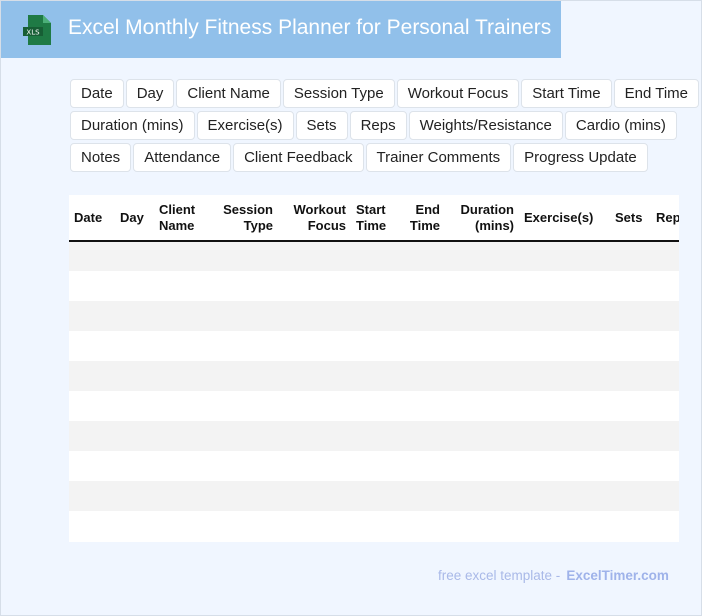 This screenshot has height=616, width=702. I want to click on field-tag: Exercise(s), so click(245, 125).